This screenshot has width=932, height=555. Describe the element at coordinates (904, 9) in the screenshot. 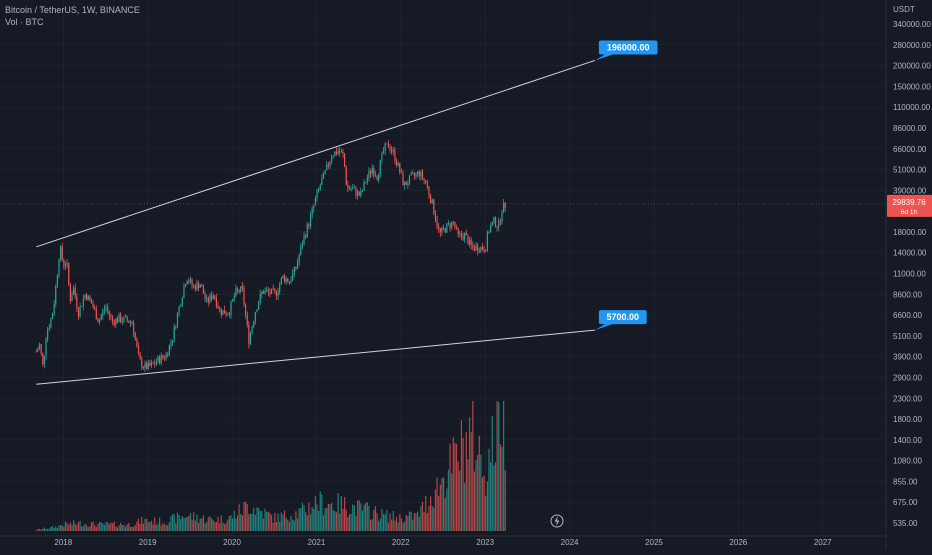

I see `price-axis-unit: USDT` at that location.